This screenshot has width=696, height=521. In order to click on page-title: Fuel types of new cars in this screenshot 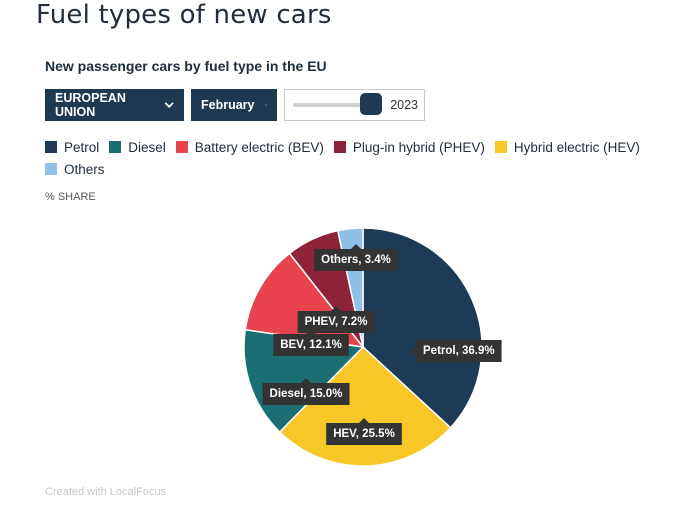, I will do `click(184, 15)`.